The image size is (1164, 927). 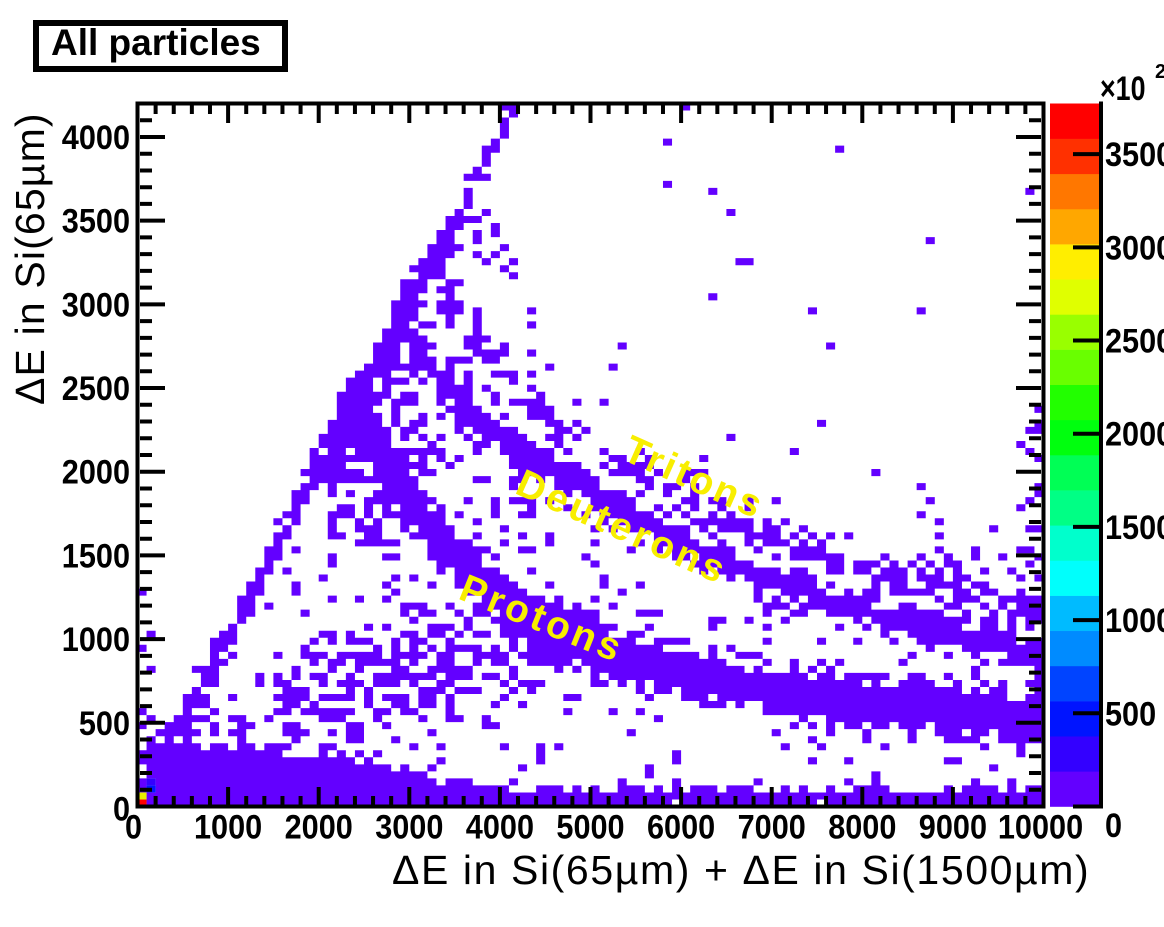 I want to click on svg-text: 2, so click(x=1159, y=72).